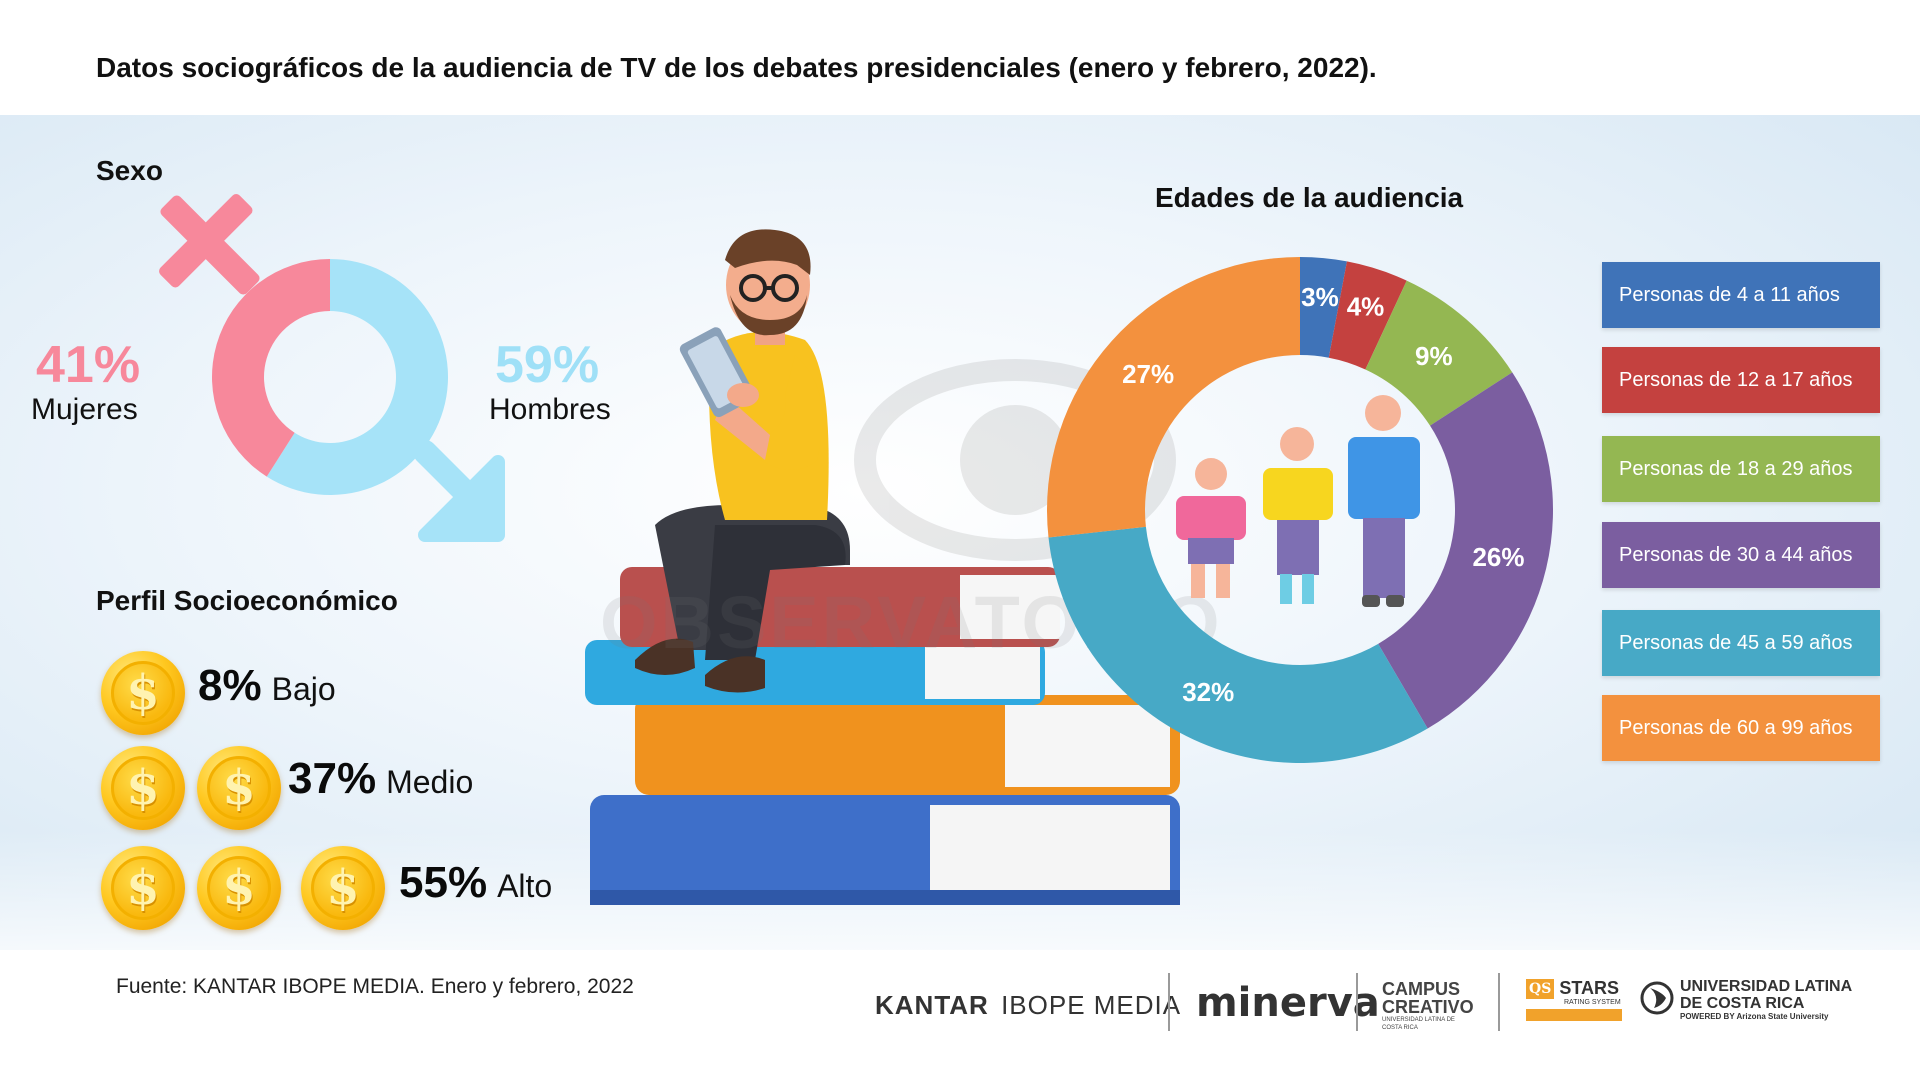  What do you see at coordinates (1366, 306) in the screenshot?
I see `age-slice-label: 4%` at bounding box center [1366, 306].